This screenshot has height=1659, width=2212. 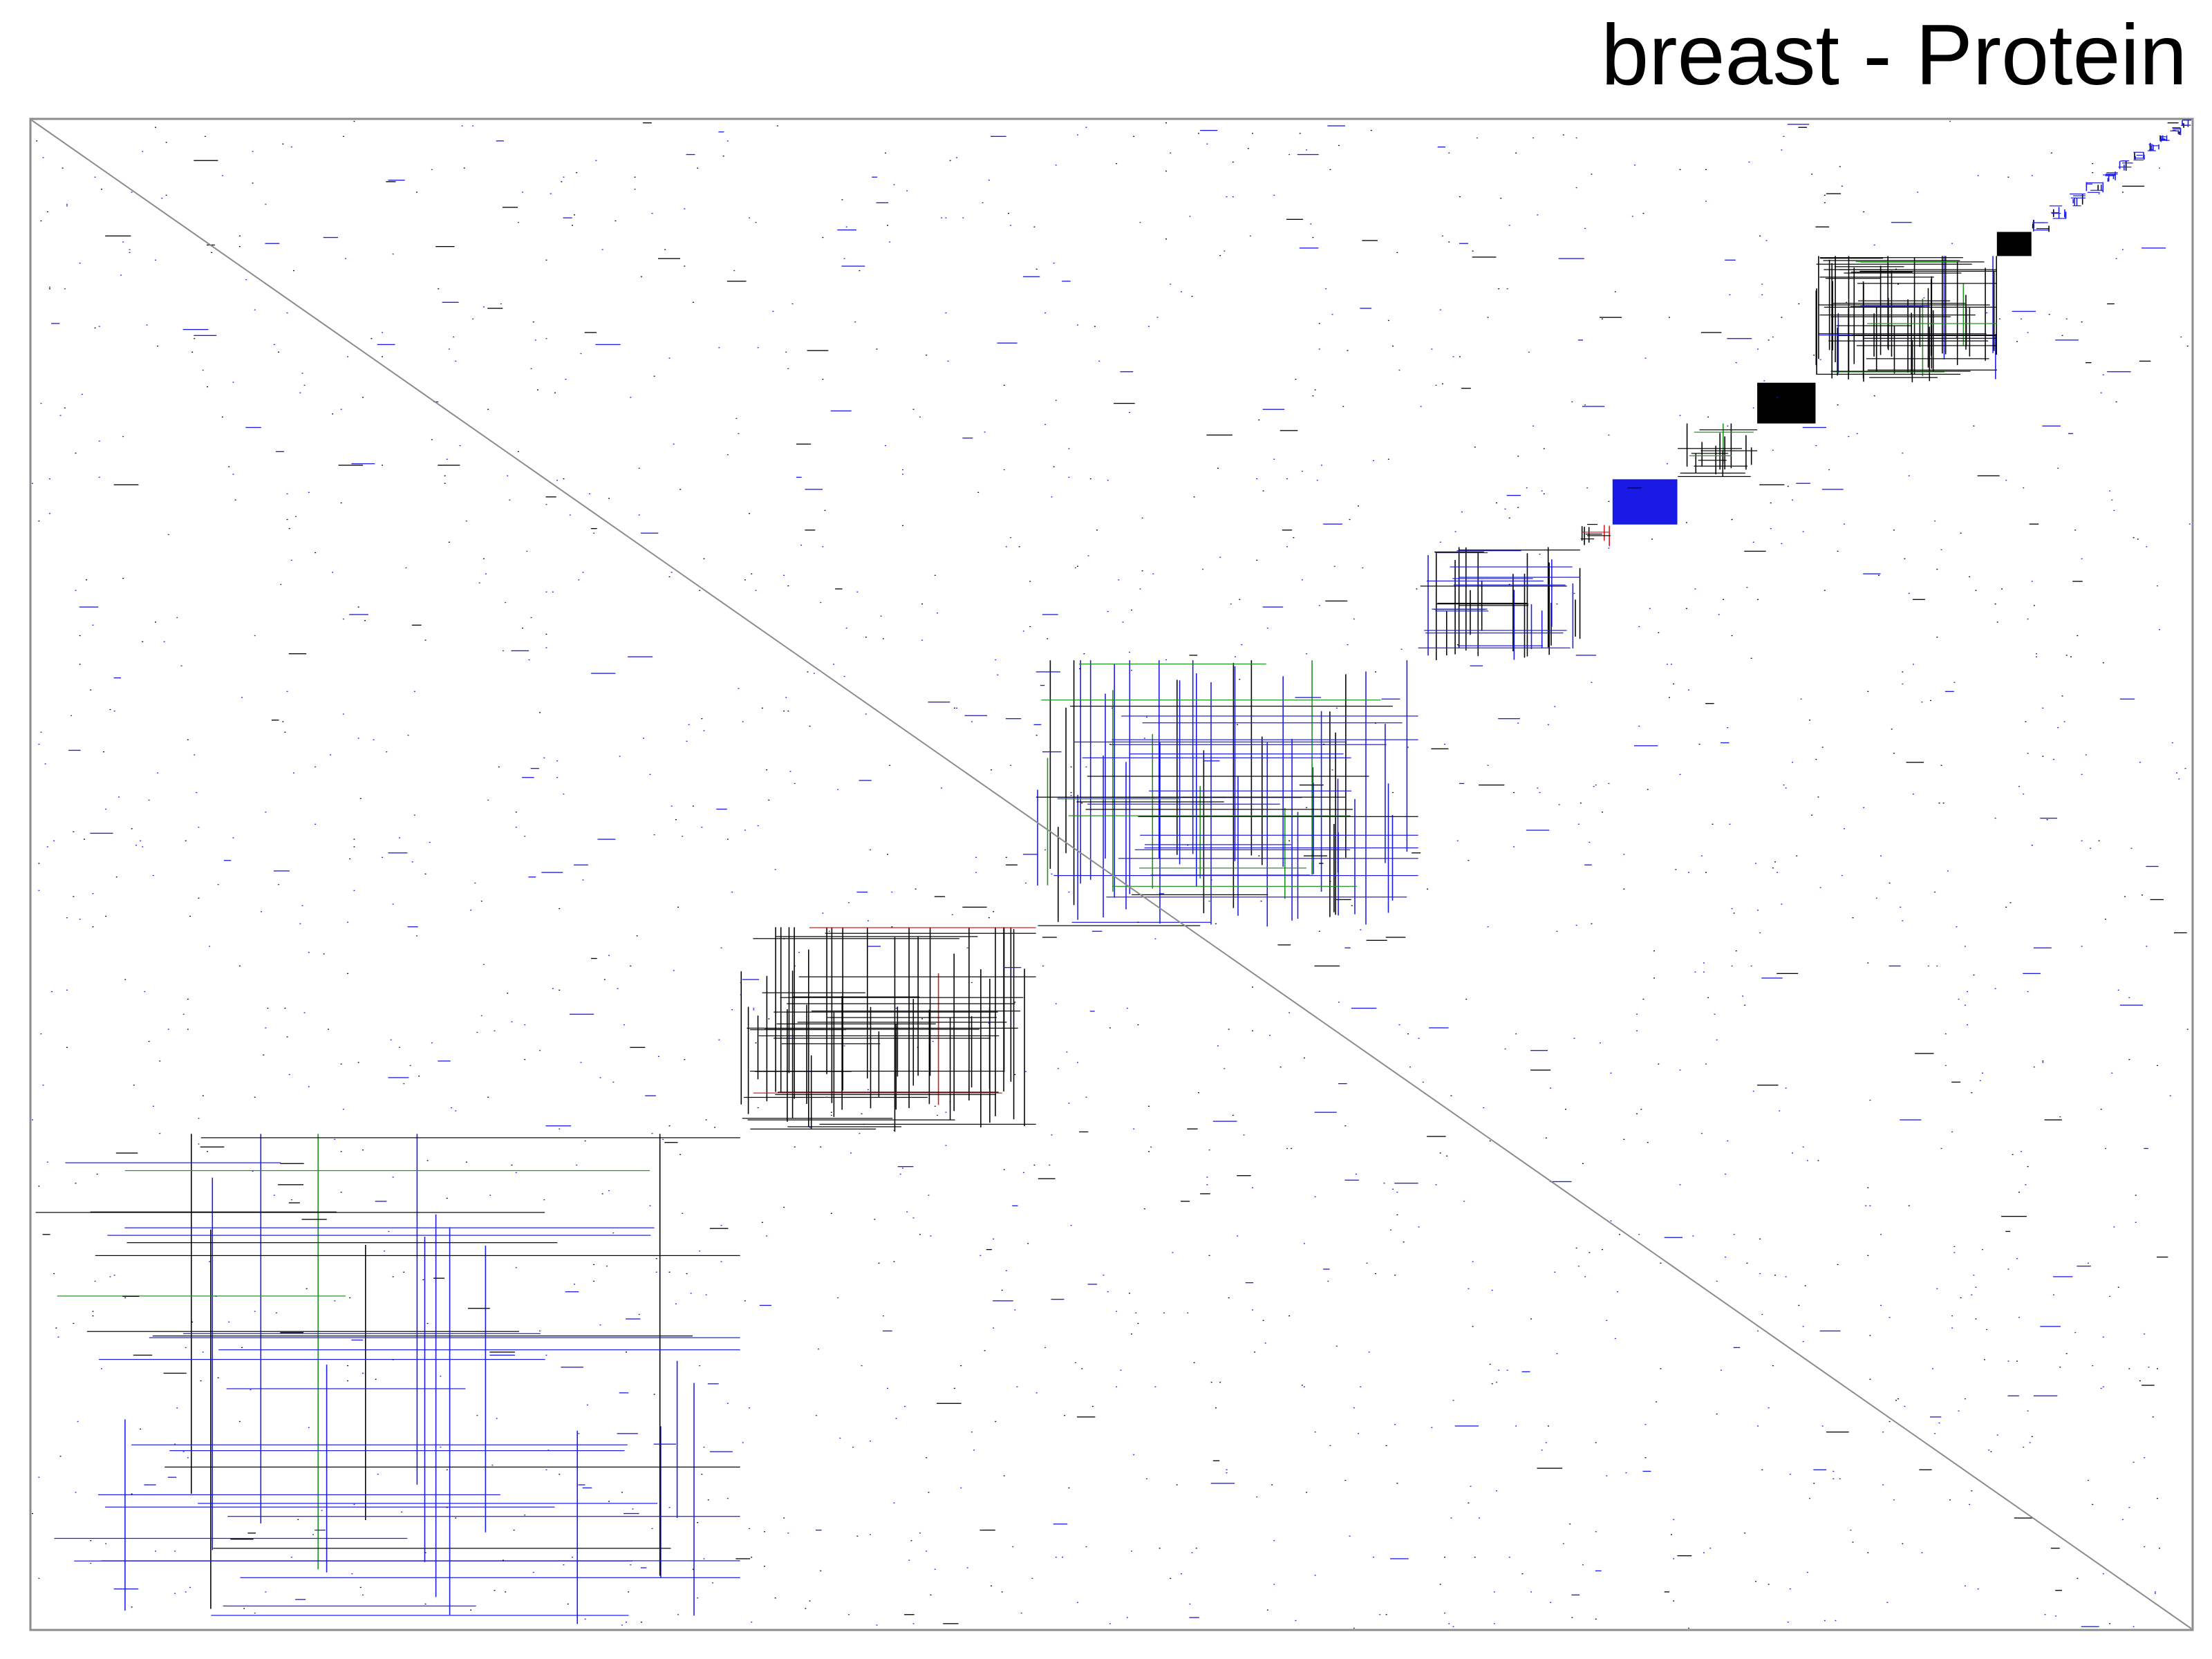 What do you see at coordinates (1183, 804) in the screenshot?
I see `diagonal-block-3-row` at bounding box center [1183, 804].